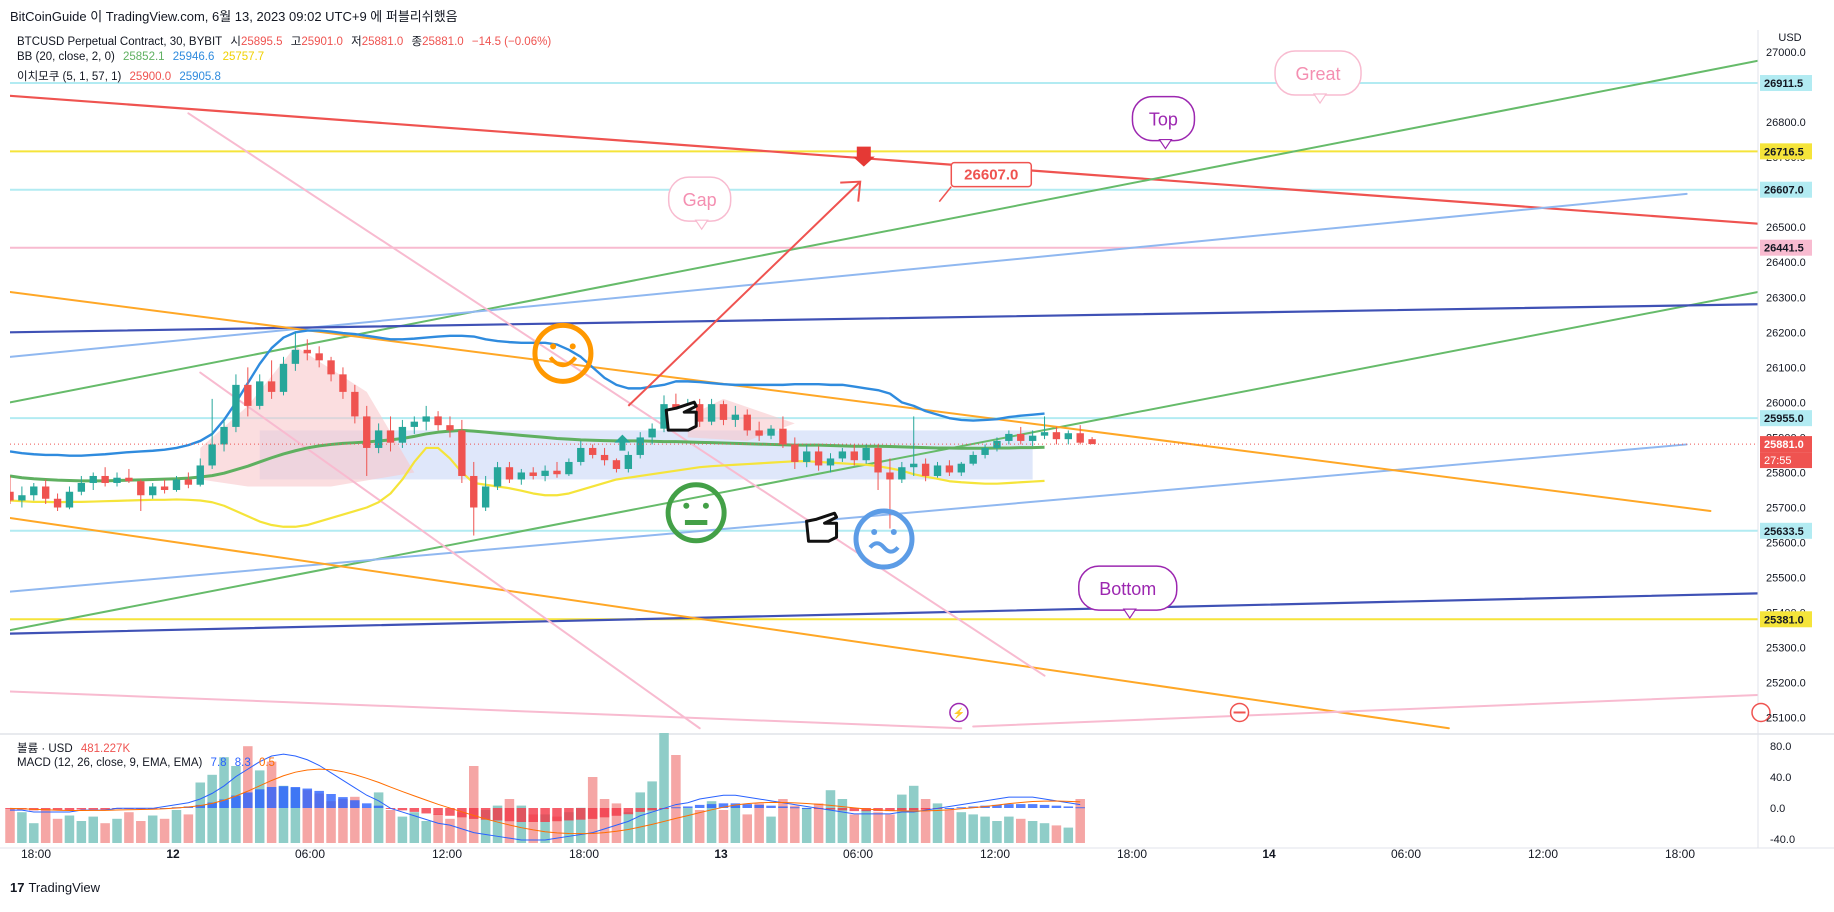 The height and width of the screenshot is (912, 1834). I want to click on price-note-box, so click(991, 174).